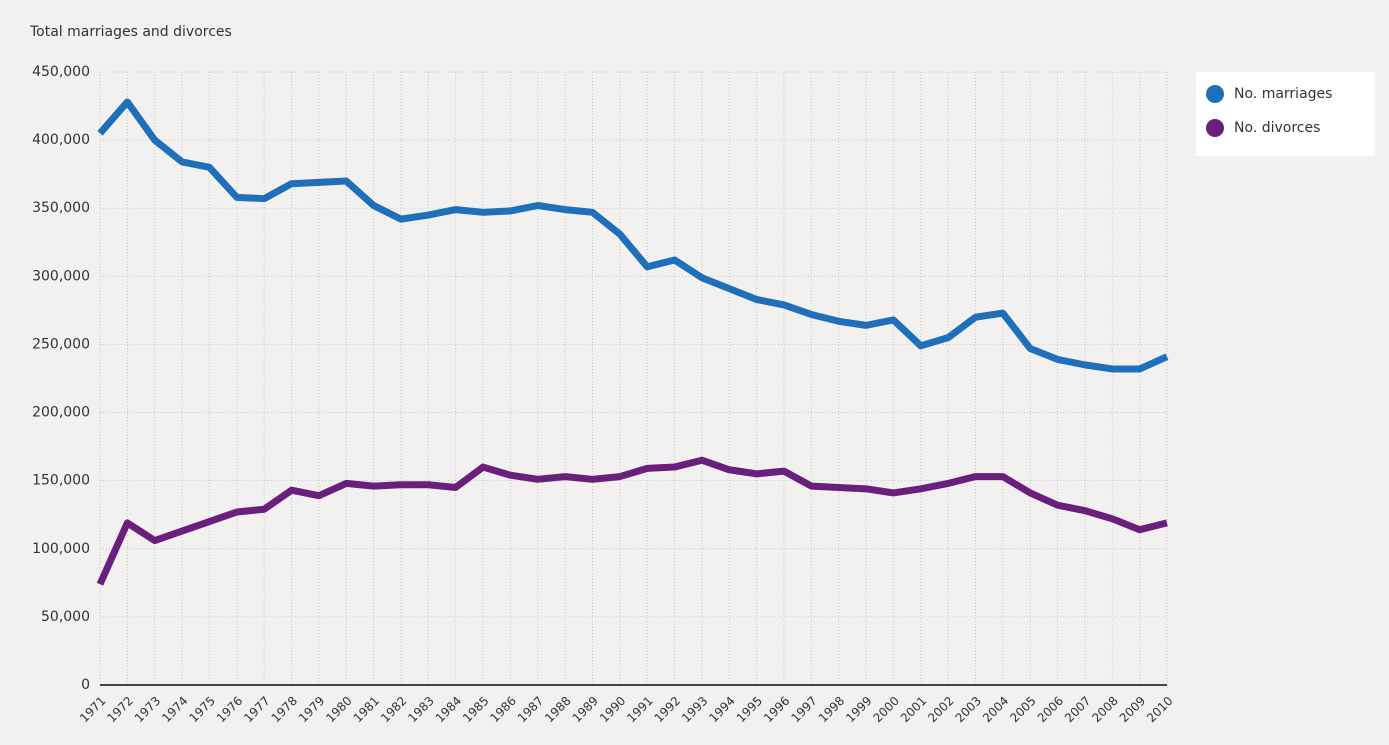 This screenshot has width=1389, height=745. I want to click on y-tick-label: 450,000, so click(61, 72).